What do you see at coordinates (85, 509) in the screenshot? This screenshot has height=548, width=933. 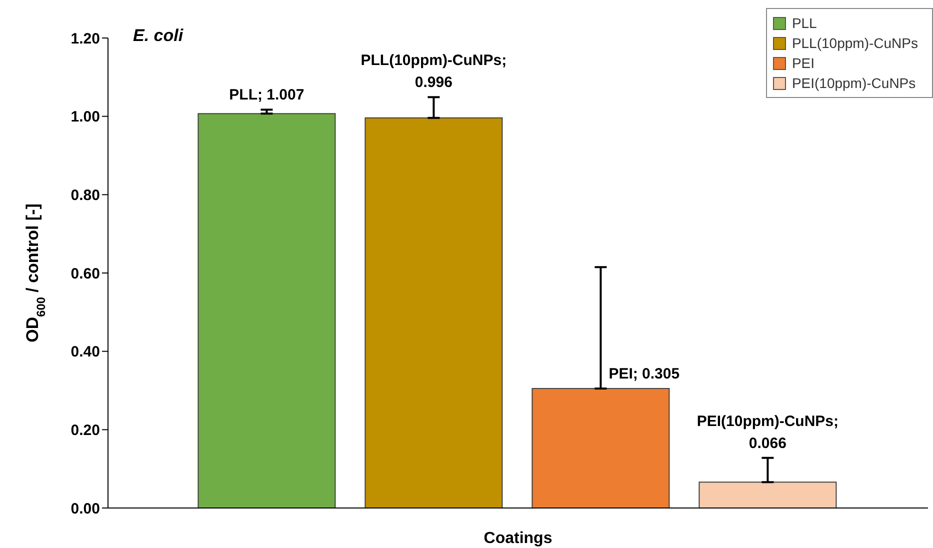 I see `y-tick-label: 0.00` at bounding box center [85, 509].